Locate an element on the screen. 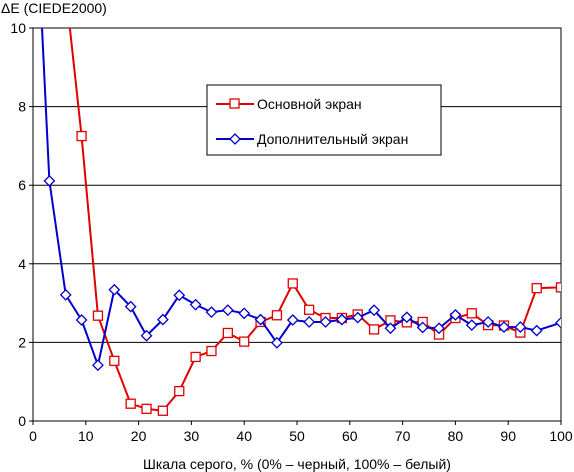  x-tick-label-0: 0 is located at coordinates (33, 436).